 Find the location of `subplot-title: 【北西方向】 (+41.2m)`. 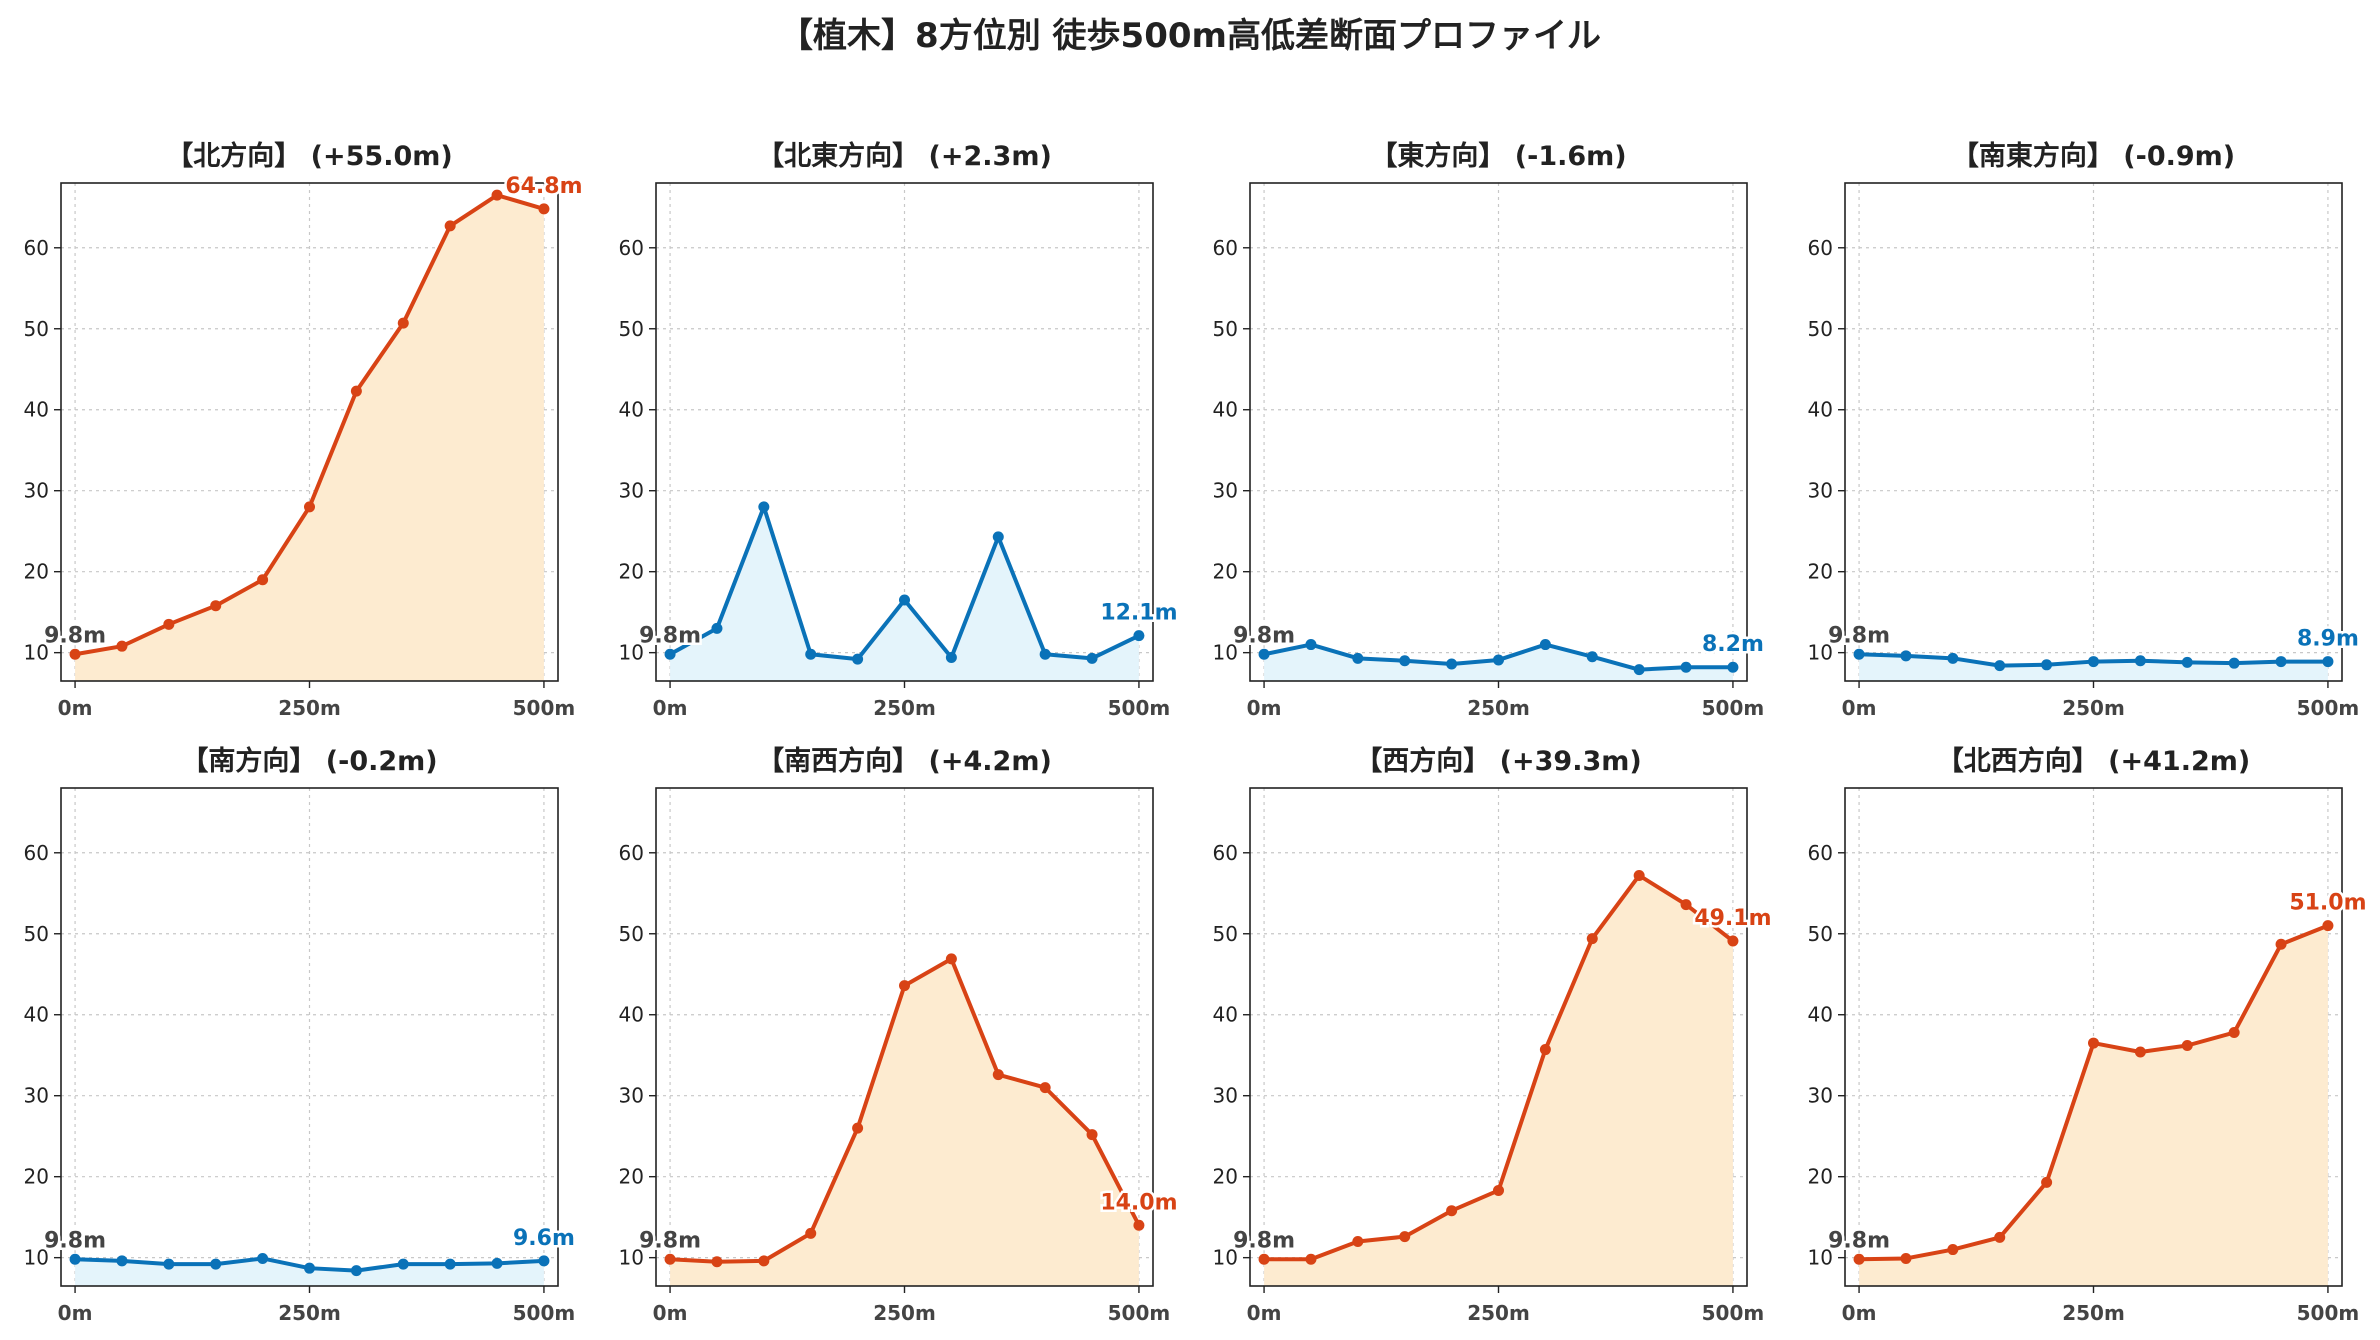

subplot-title: 【北西方向】 (+41.2m) is located at coordinates (2093, 761).